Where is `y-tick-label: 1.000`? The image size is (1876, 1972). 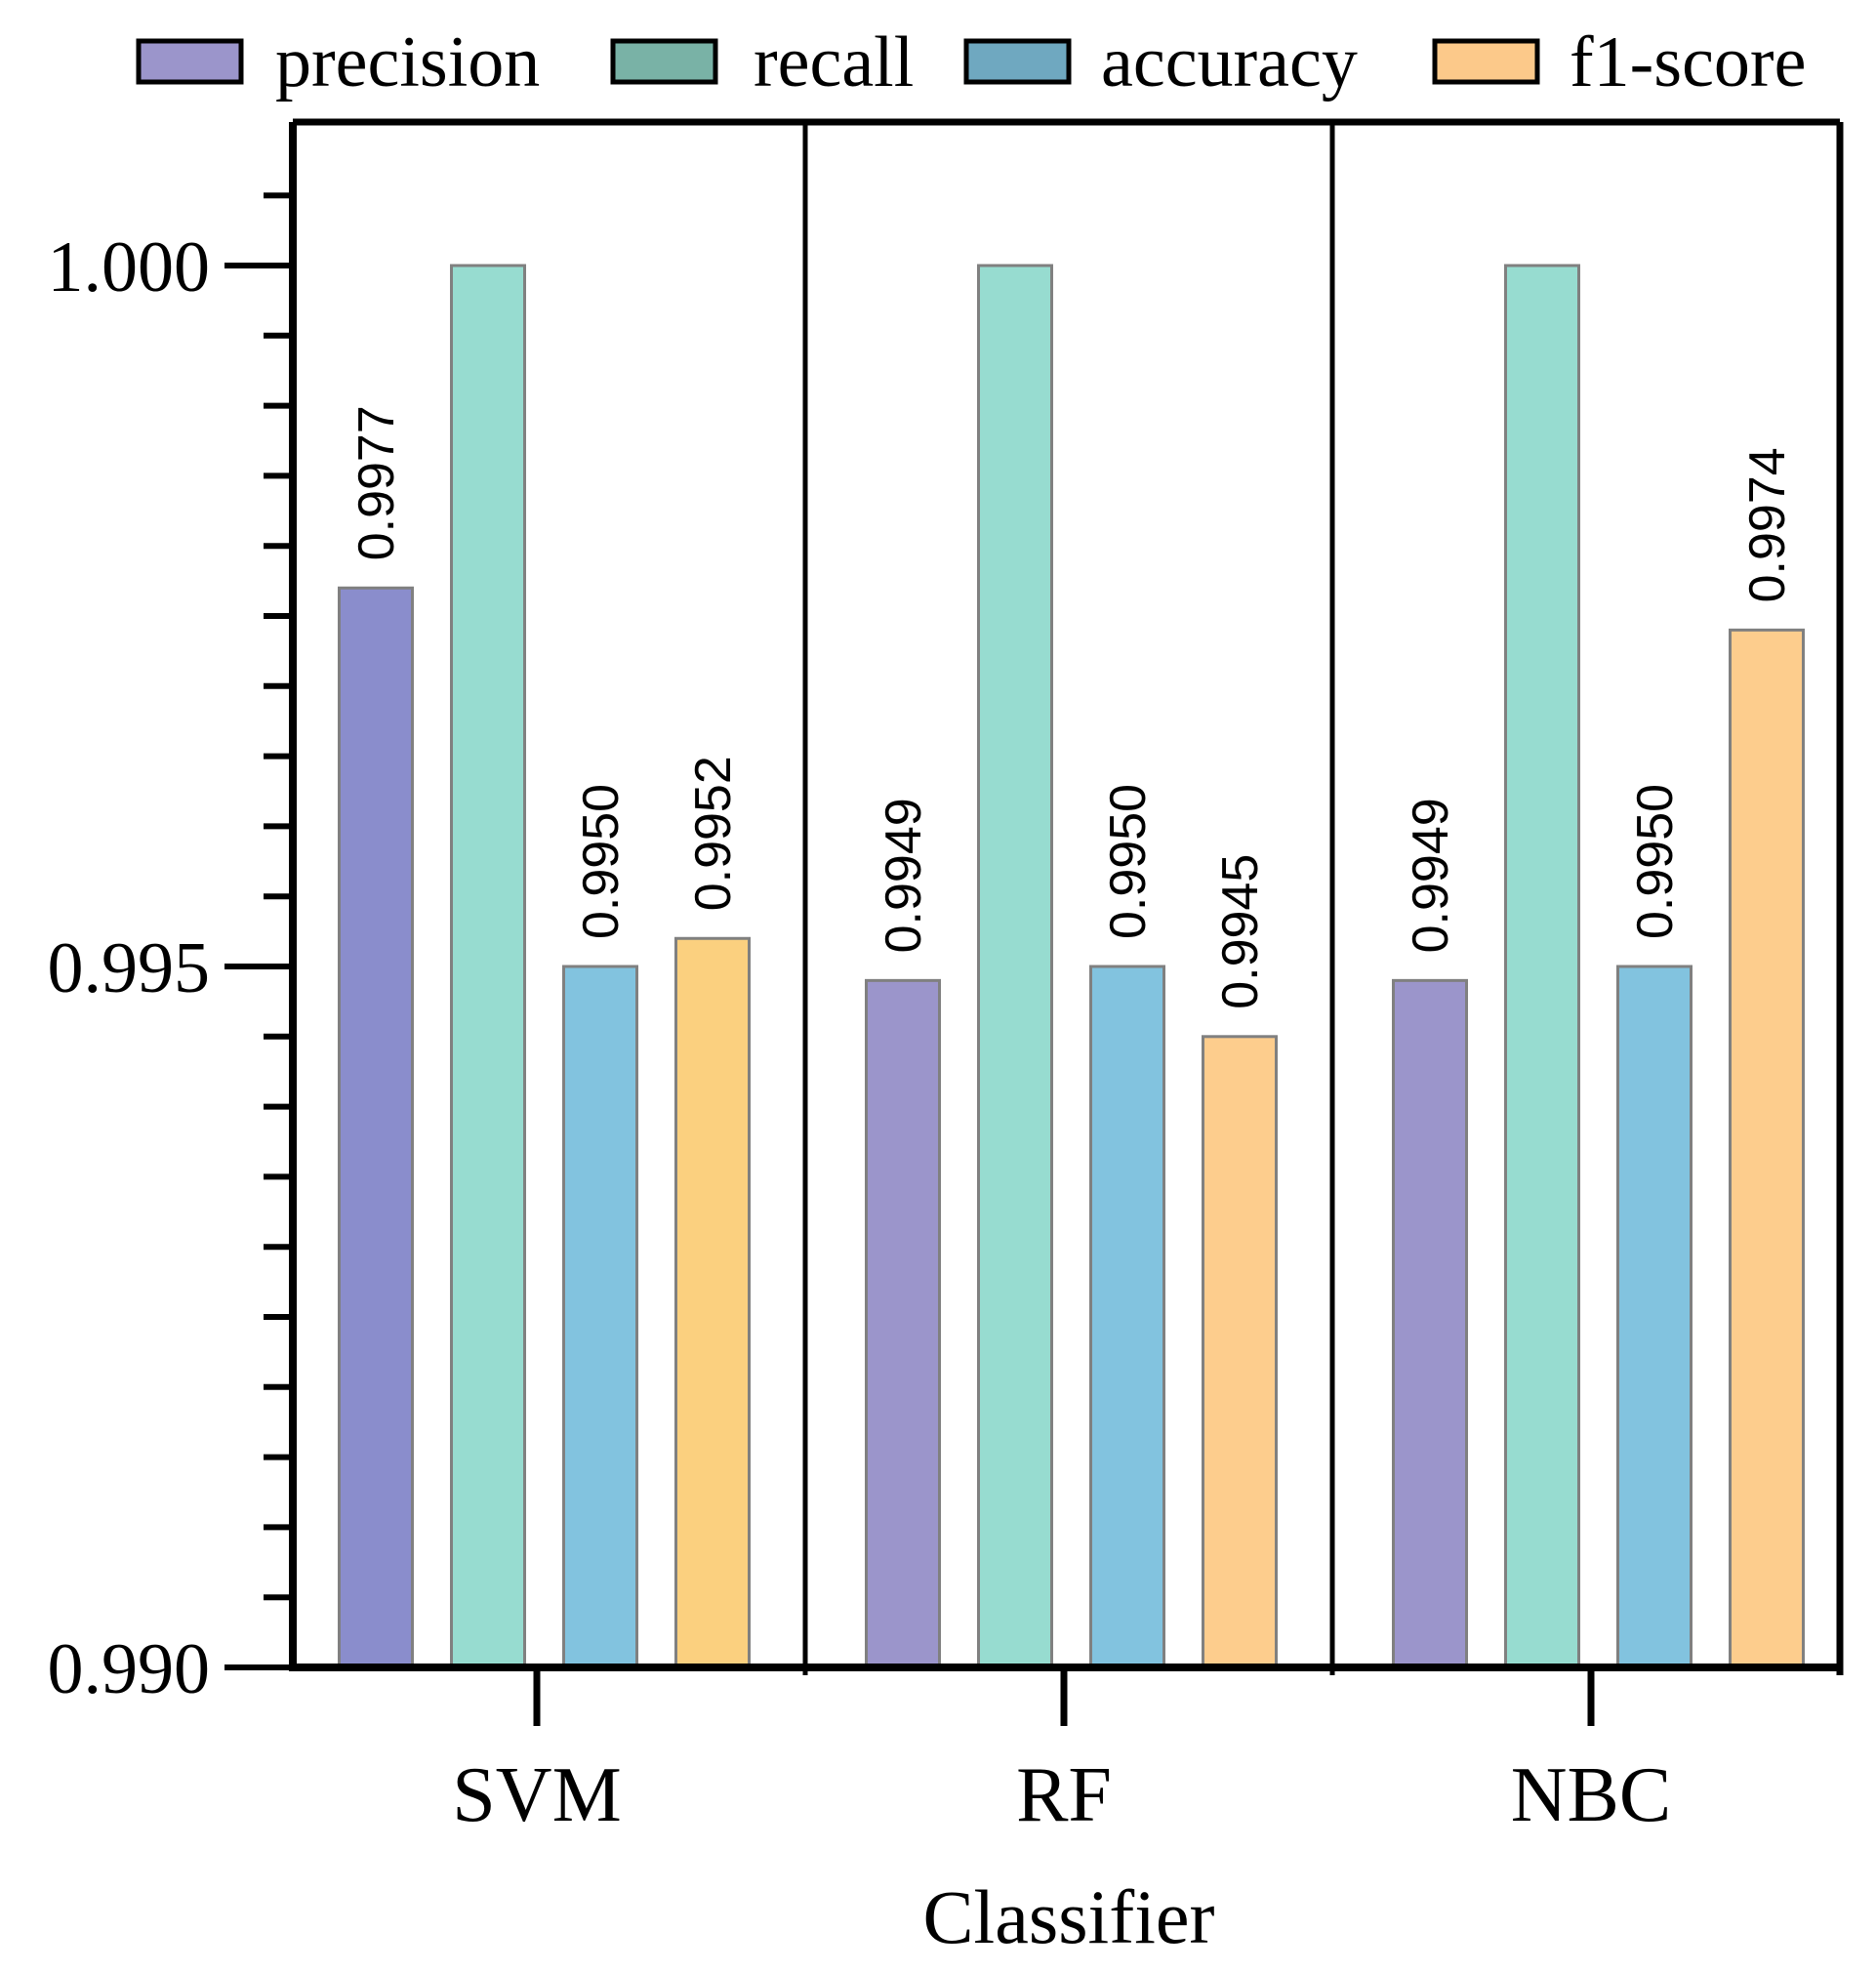
y-tick-label: 1.000 is located at coordinates (129, 267).